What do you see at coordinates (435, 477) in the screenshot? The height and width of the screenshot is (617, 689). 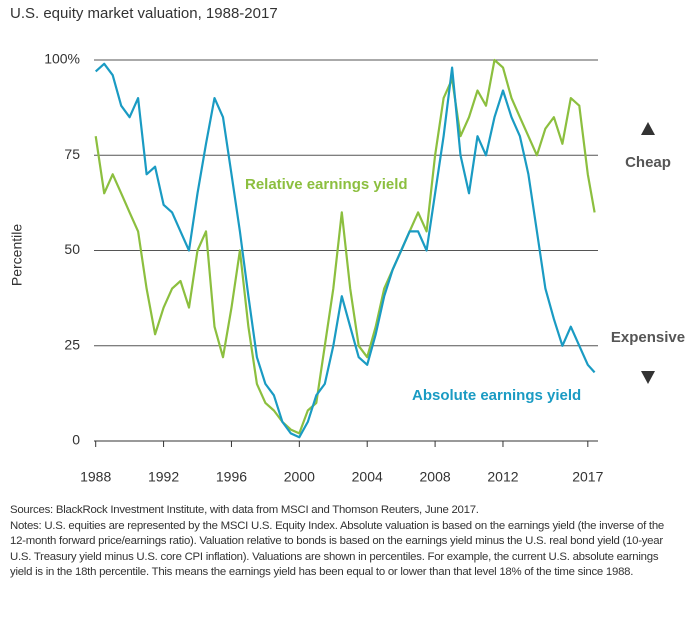 I see `x-tick-label: 2008` at bounding box center [435, 477].